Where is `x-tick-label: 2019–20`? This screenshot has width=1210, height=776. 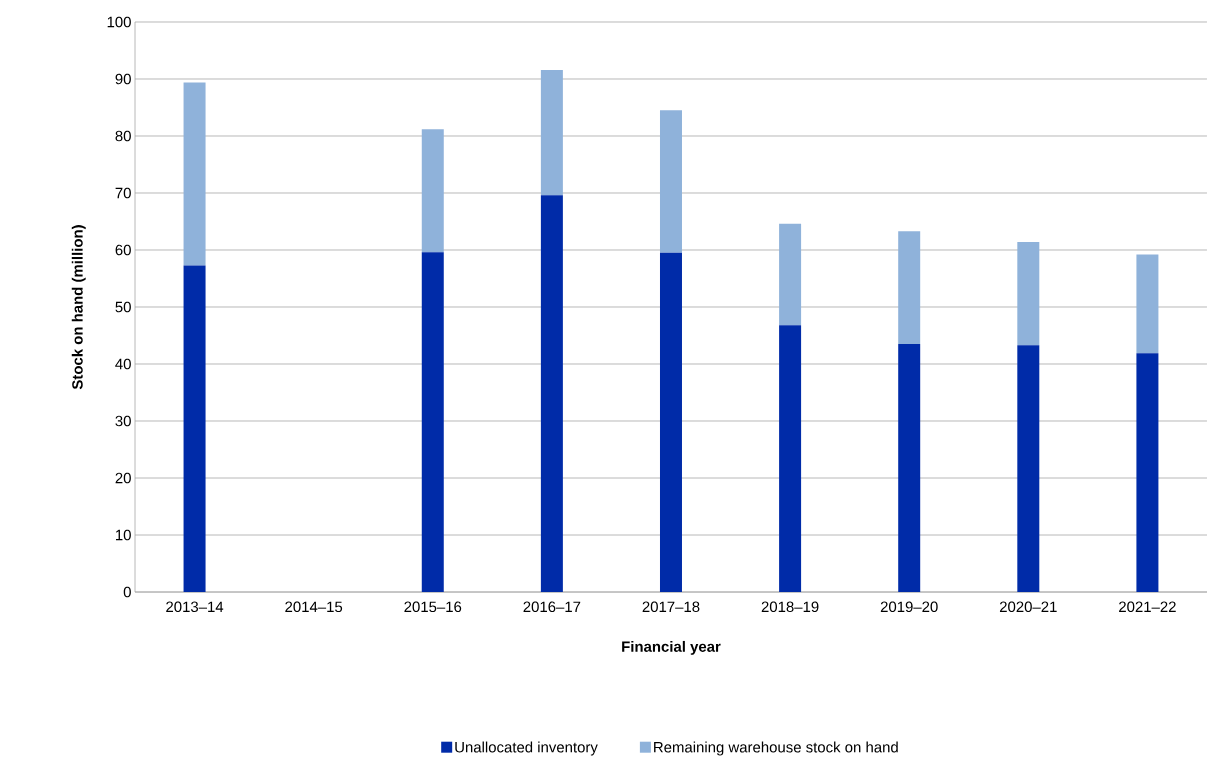 x-tick-label: 2019–20 is located at coordinates (909, 607).